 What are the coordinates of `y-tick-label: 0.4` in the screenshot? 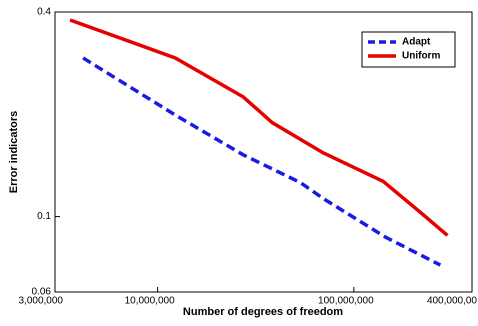 It's located at (44, 12).